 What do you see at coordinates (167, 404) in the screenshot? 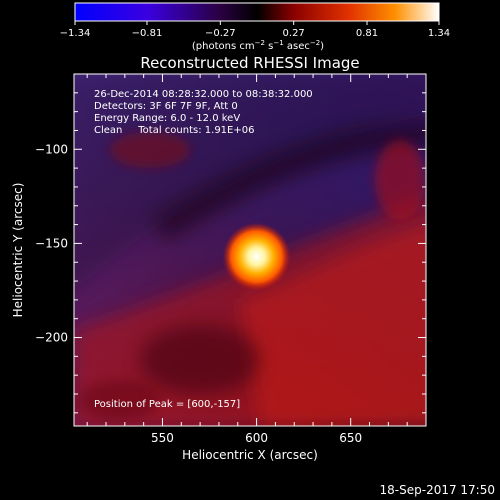
I see `peak-position-label: Position of Peak = [600,-157]` at bounding box center [167, 404].